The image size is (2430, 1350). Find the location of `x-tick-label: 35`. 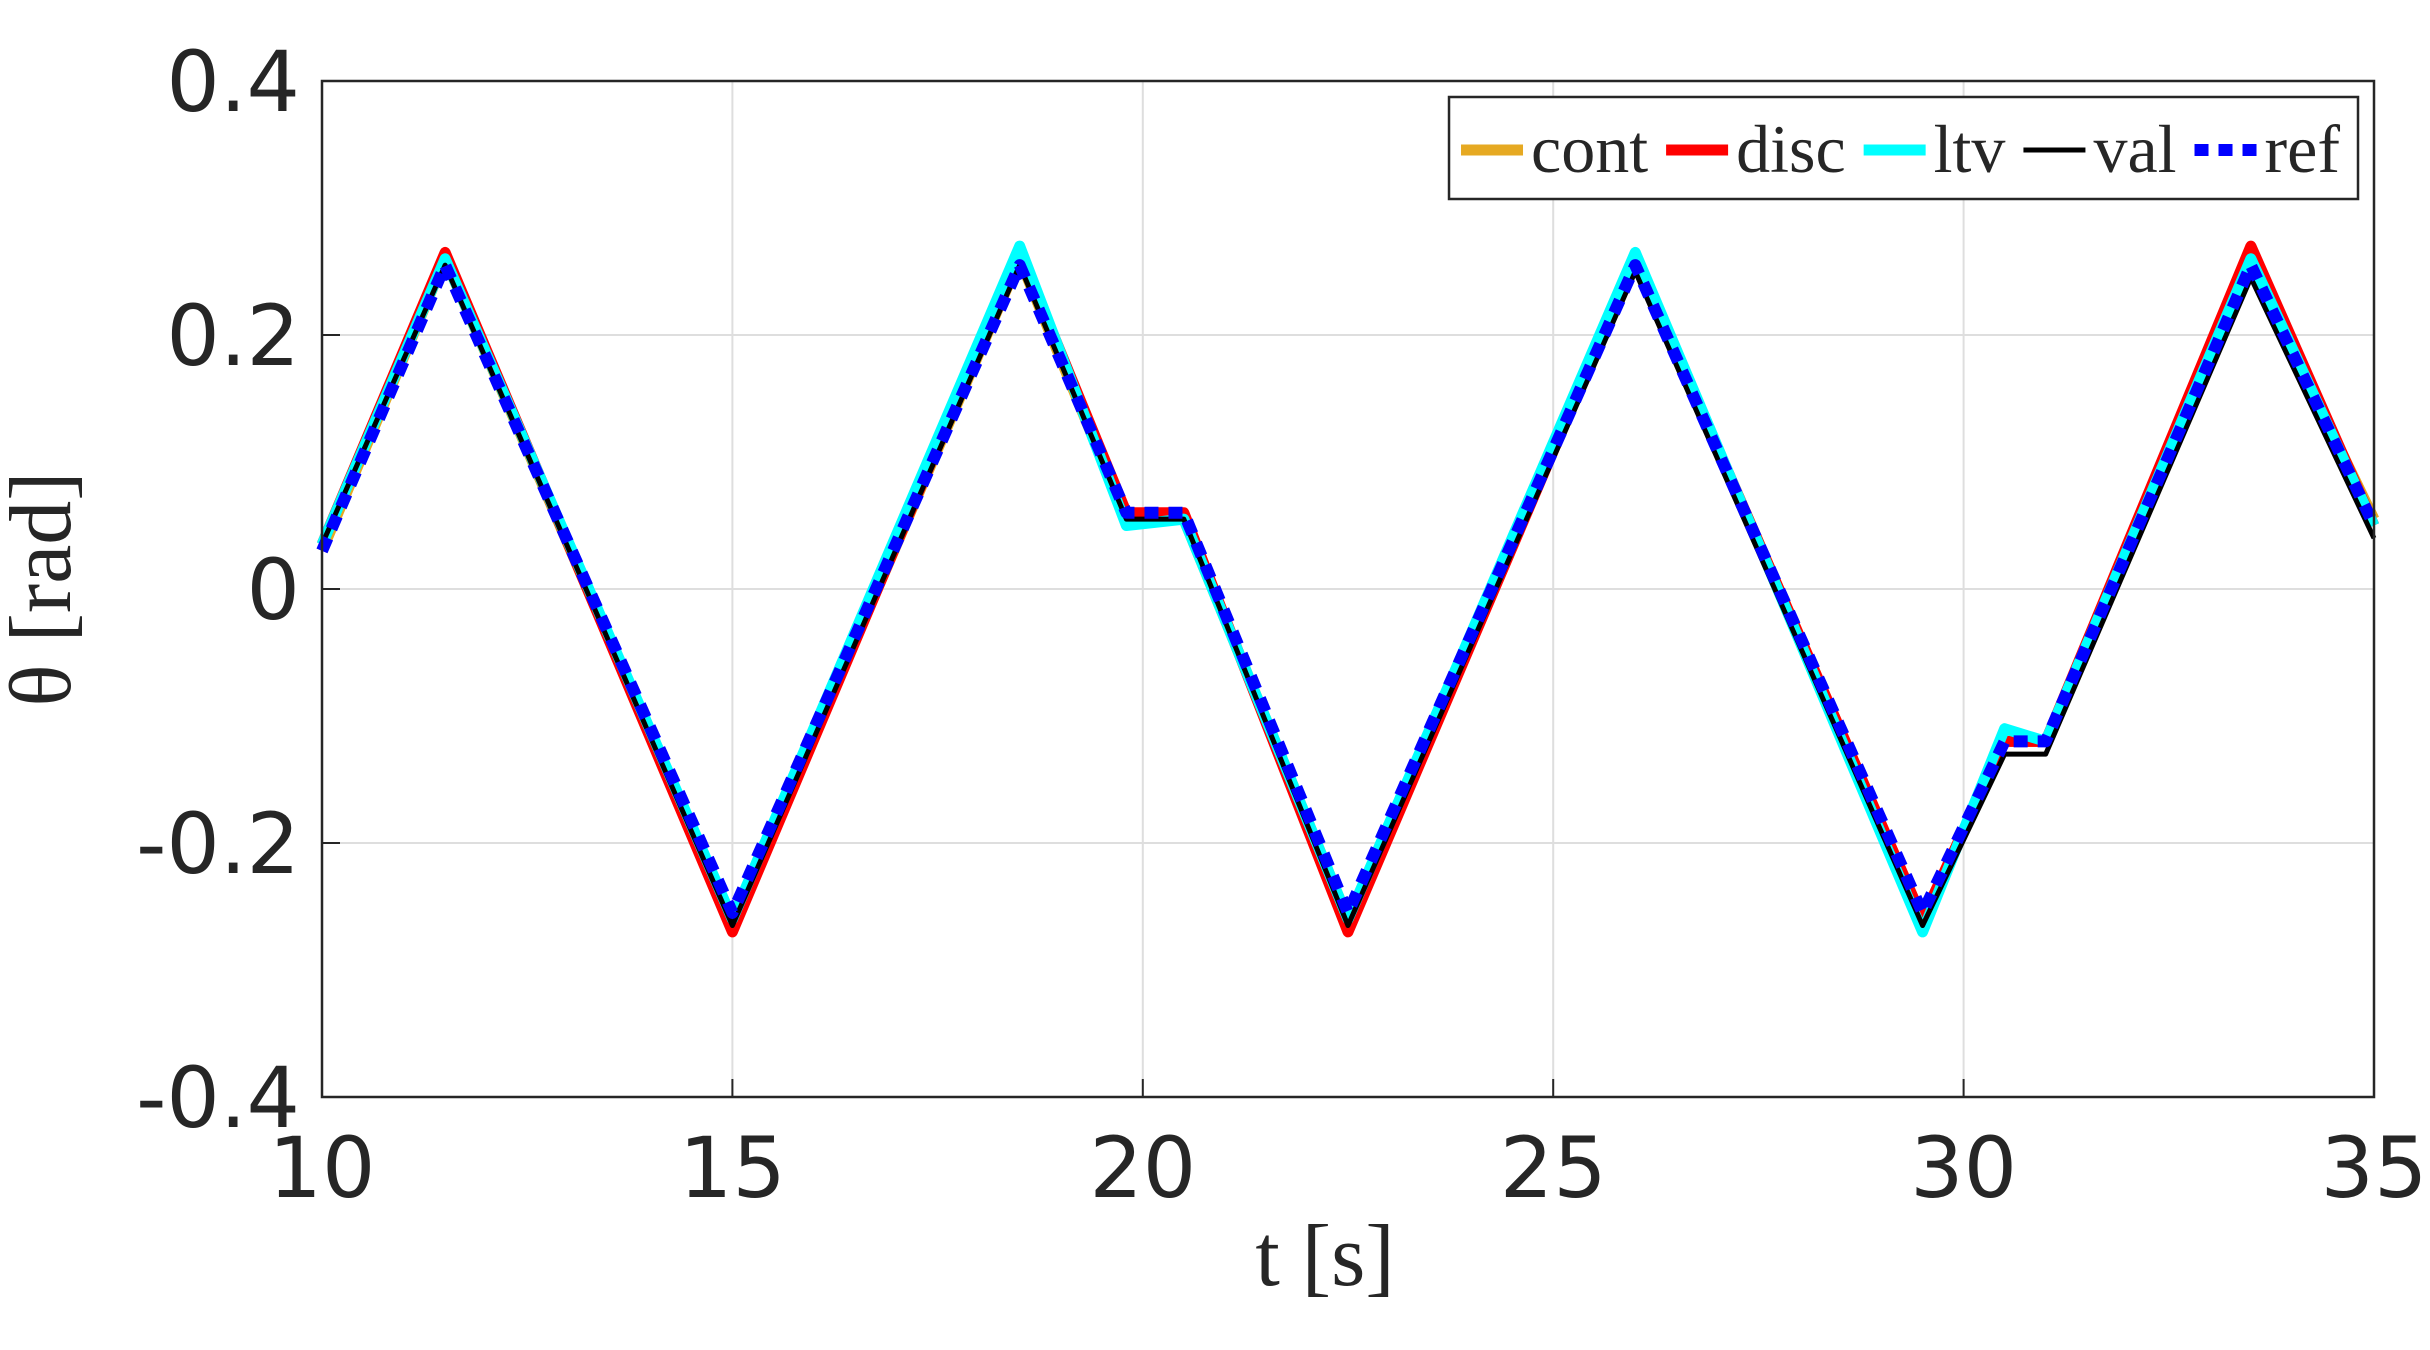

x-tick-label: 35 is located at coordinates (2374, 1168).